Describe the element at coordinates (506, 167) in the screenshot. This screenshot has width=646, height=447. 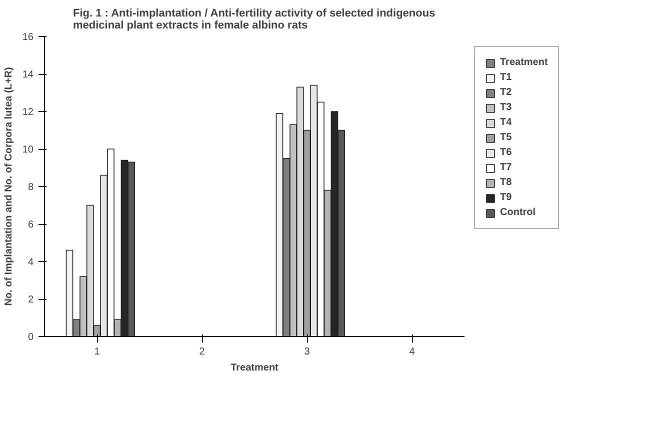
I see `legend-label: T7` at that location.